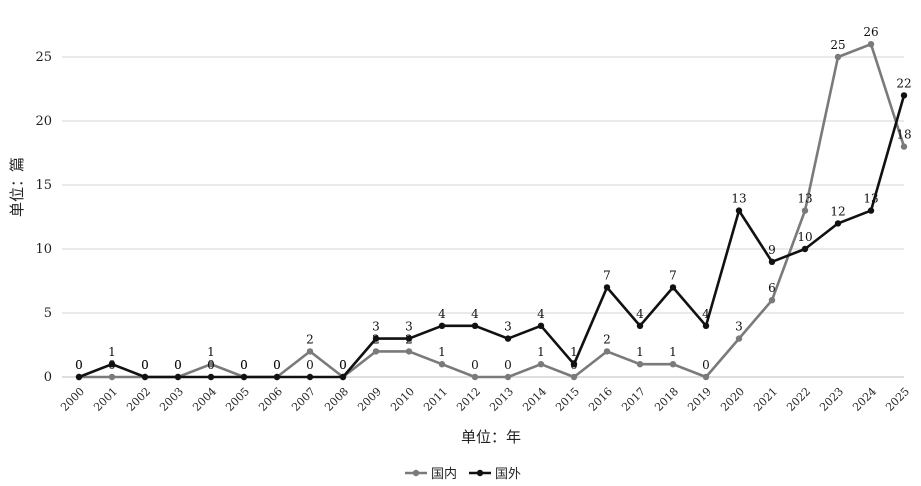  I want to click on x-tick-label: 2002, so click(138, 399).